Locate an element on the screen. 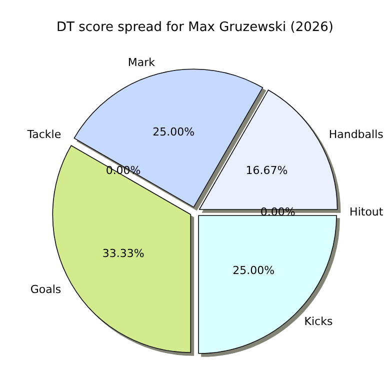 The width and height of the screenshot is (390, 390). slice-label: Mark is located at coordinates (142, 63).